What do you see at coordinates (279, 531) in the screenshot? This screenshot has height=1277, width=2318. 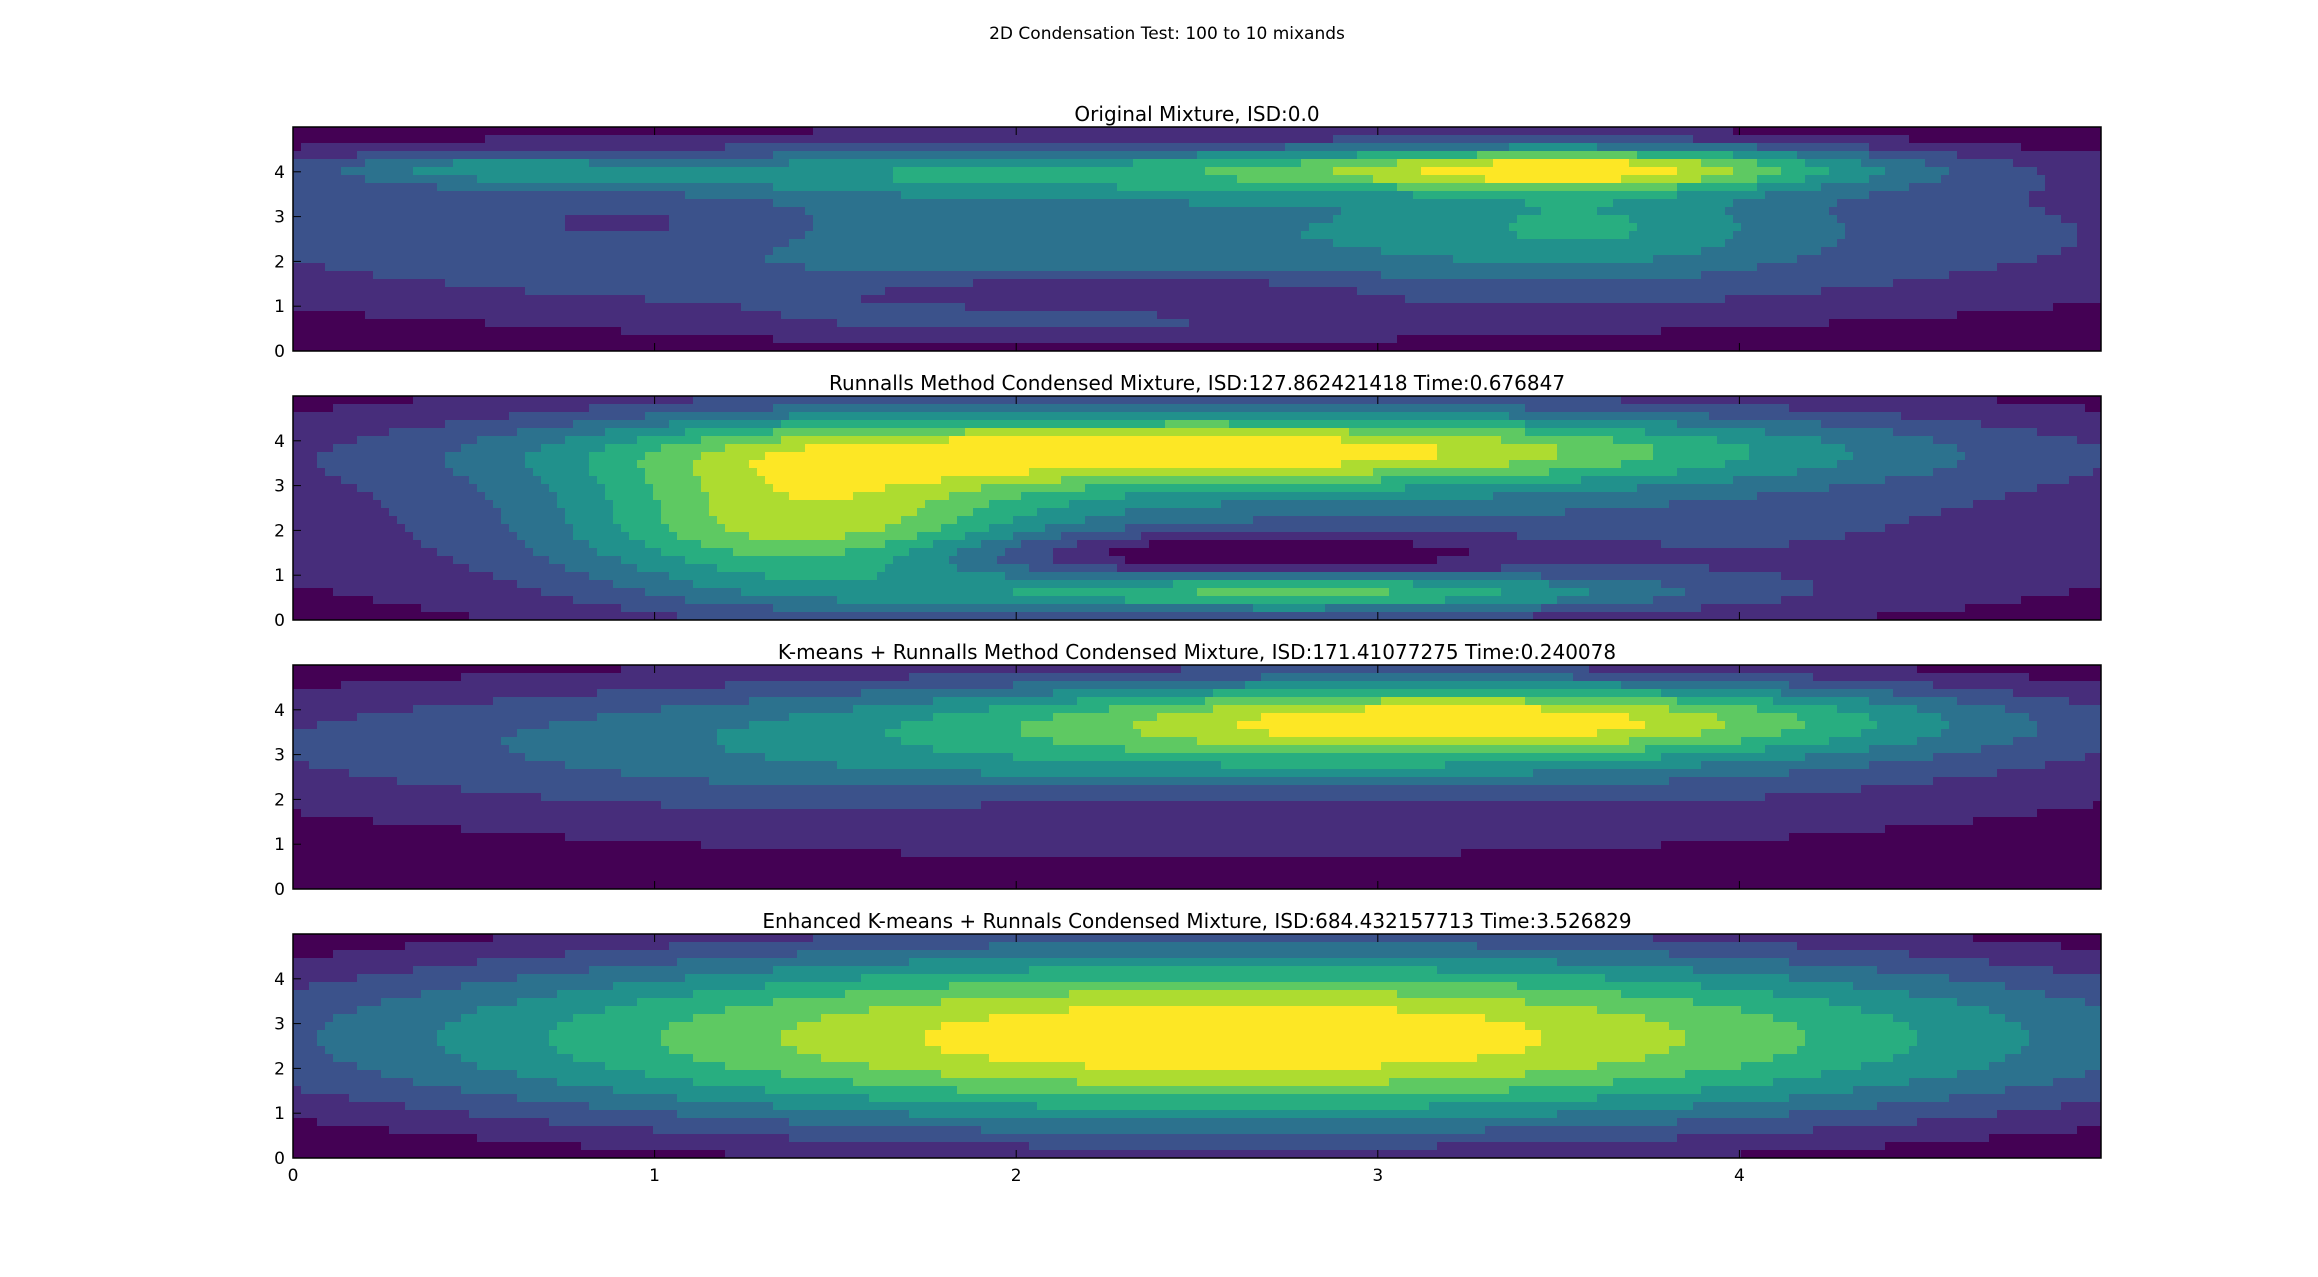 I see `y-tick-label: 2` at bounding box center [279, 531].